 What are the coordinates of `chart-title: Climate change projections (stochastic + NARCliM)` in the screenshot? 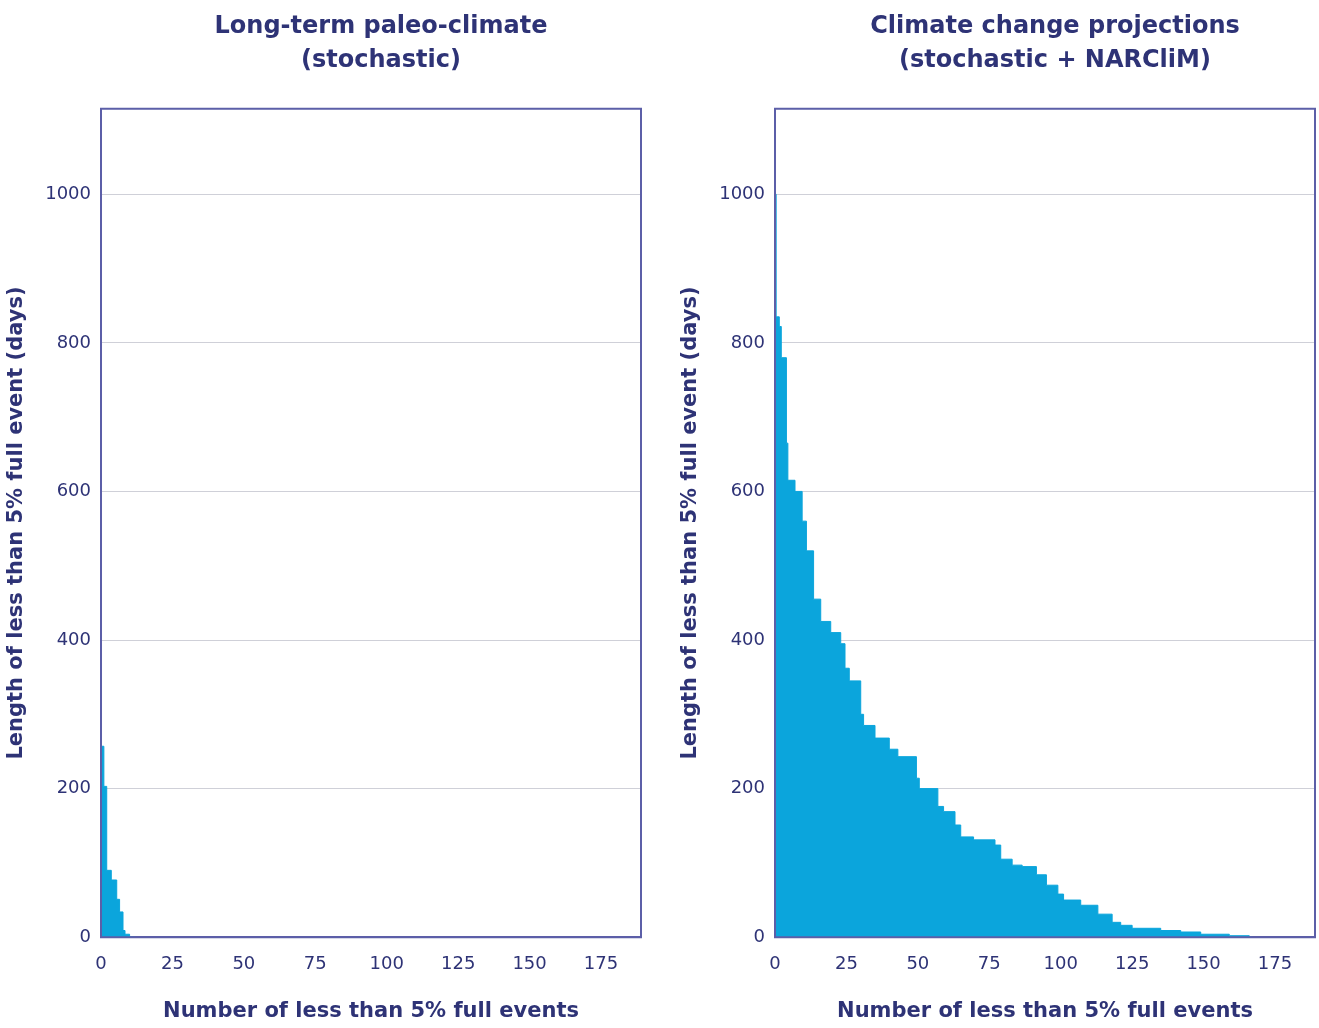 It's located at (1055, 42).